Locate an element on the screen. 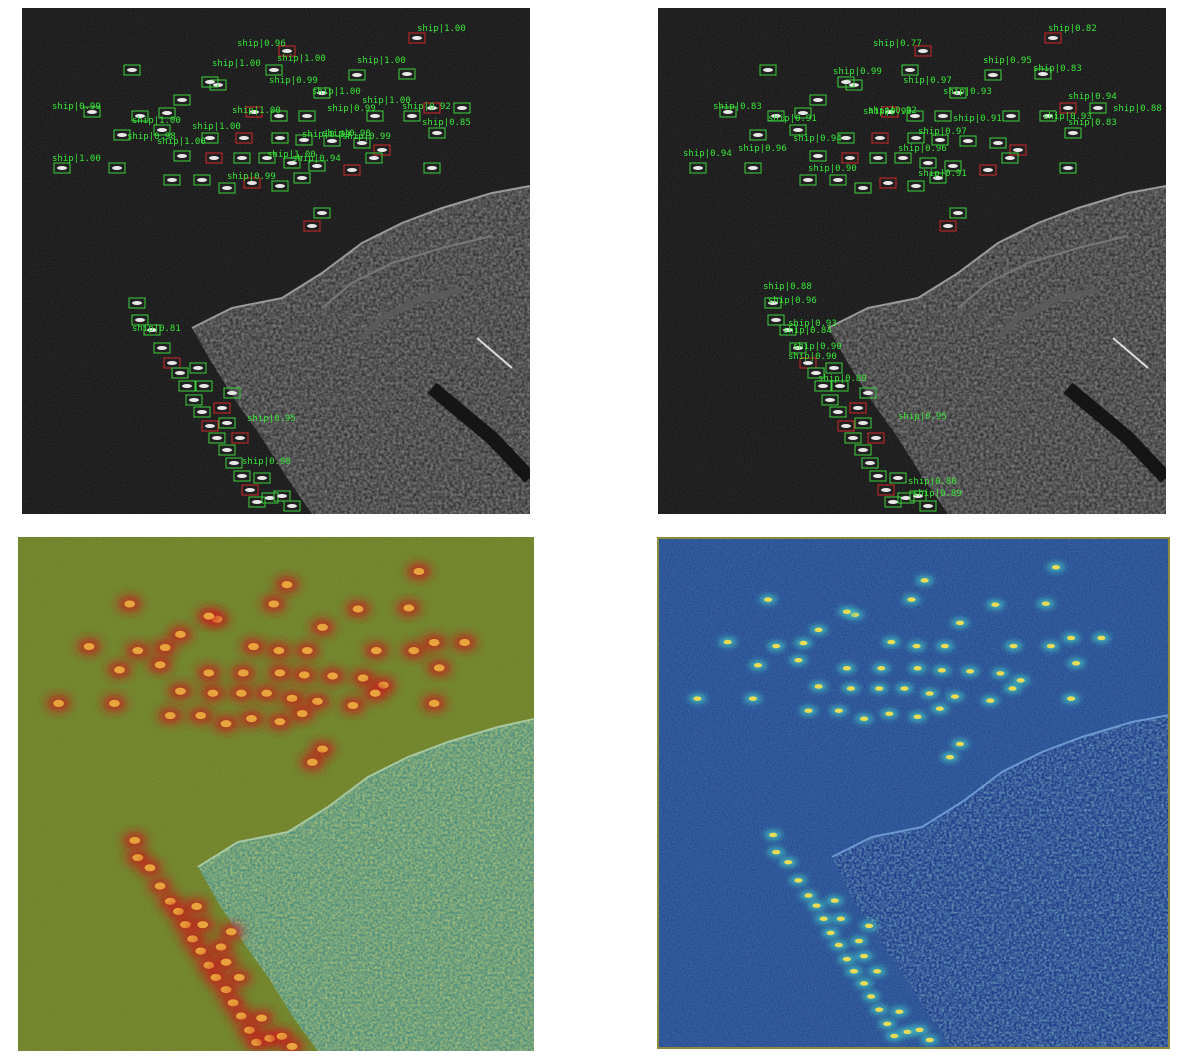 The height and width of the screenshot is (1058, 1181). detection-label: ship|0.97 is located at coordinates (942, 132).